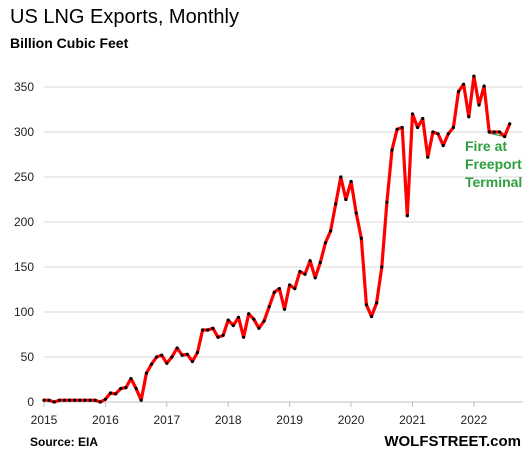 The height and width of the screenshot is (458, 528). I want to click on annotation-text: Terminal, so click(493, 182).